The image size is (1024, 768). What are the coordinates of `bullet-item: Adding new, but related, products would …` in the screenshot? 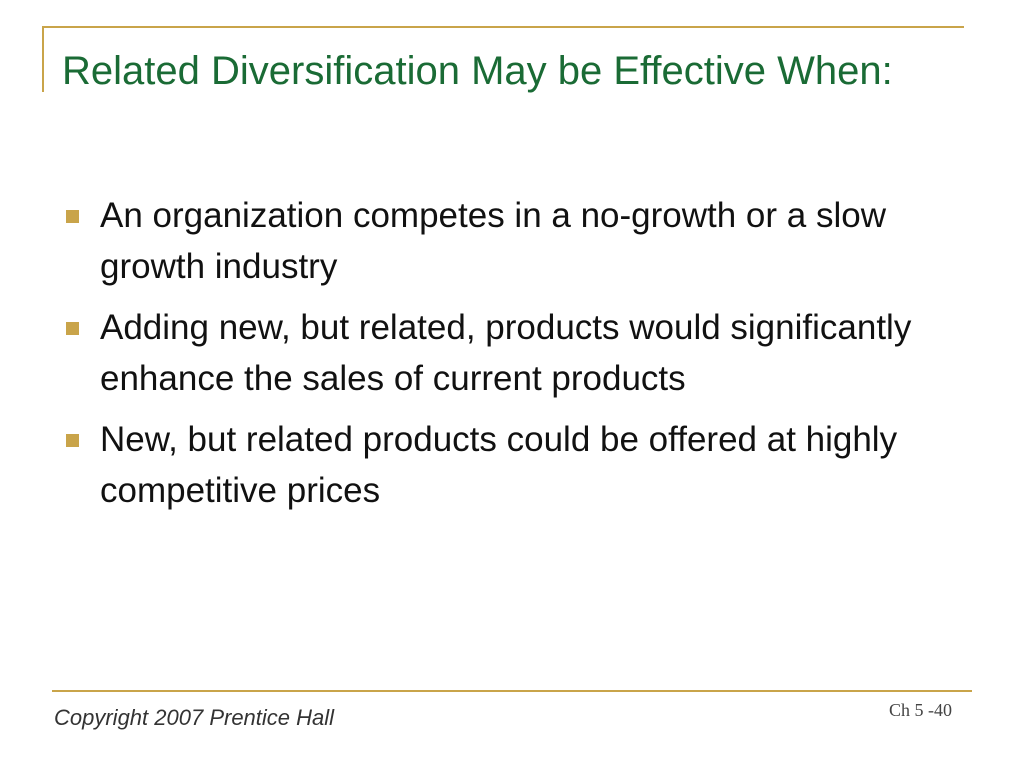 It's located at (517, 353).